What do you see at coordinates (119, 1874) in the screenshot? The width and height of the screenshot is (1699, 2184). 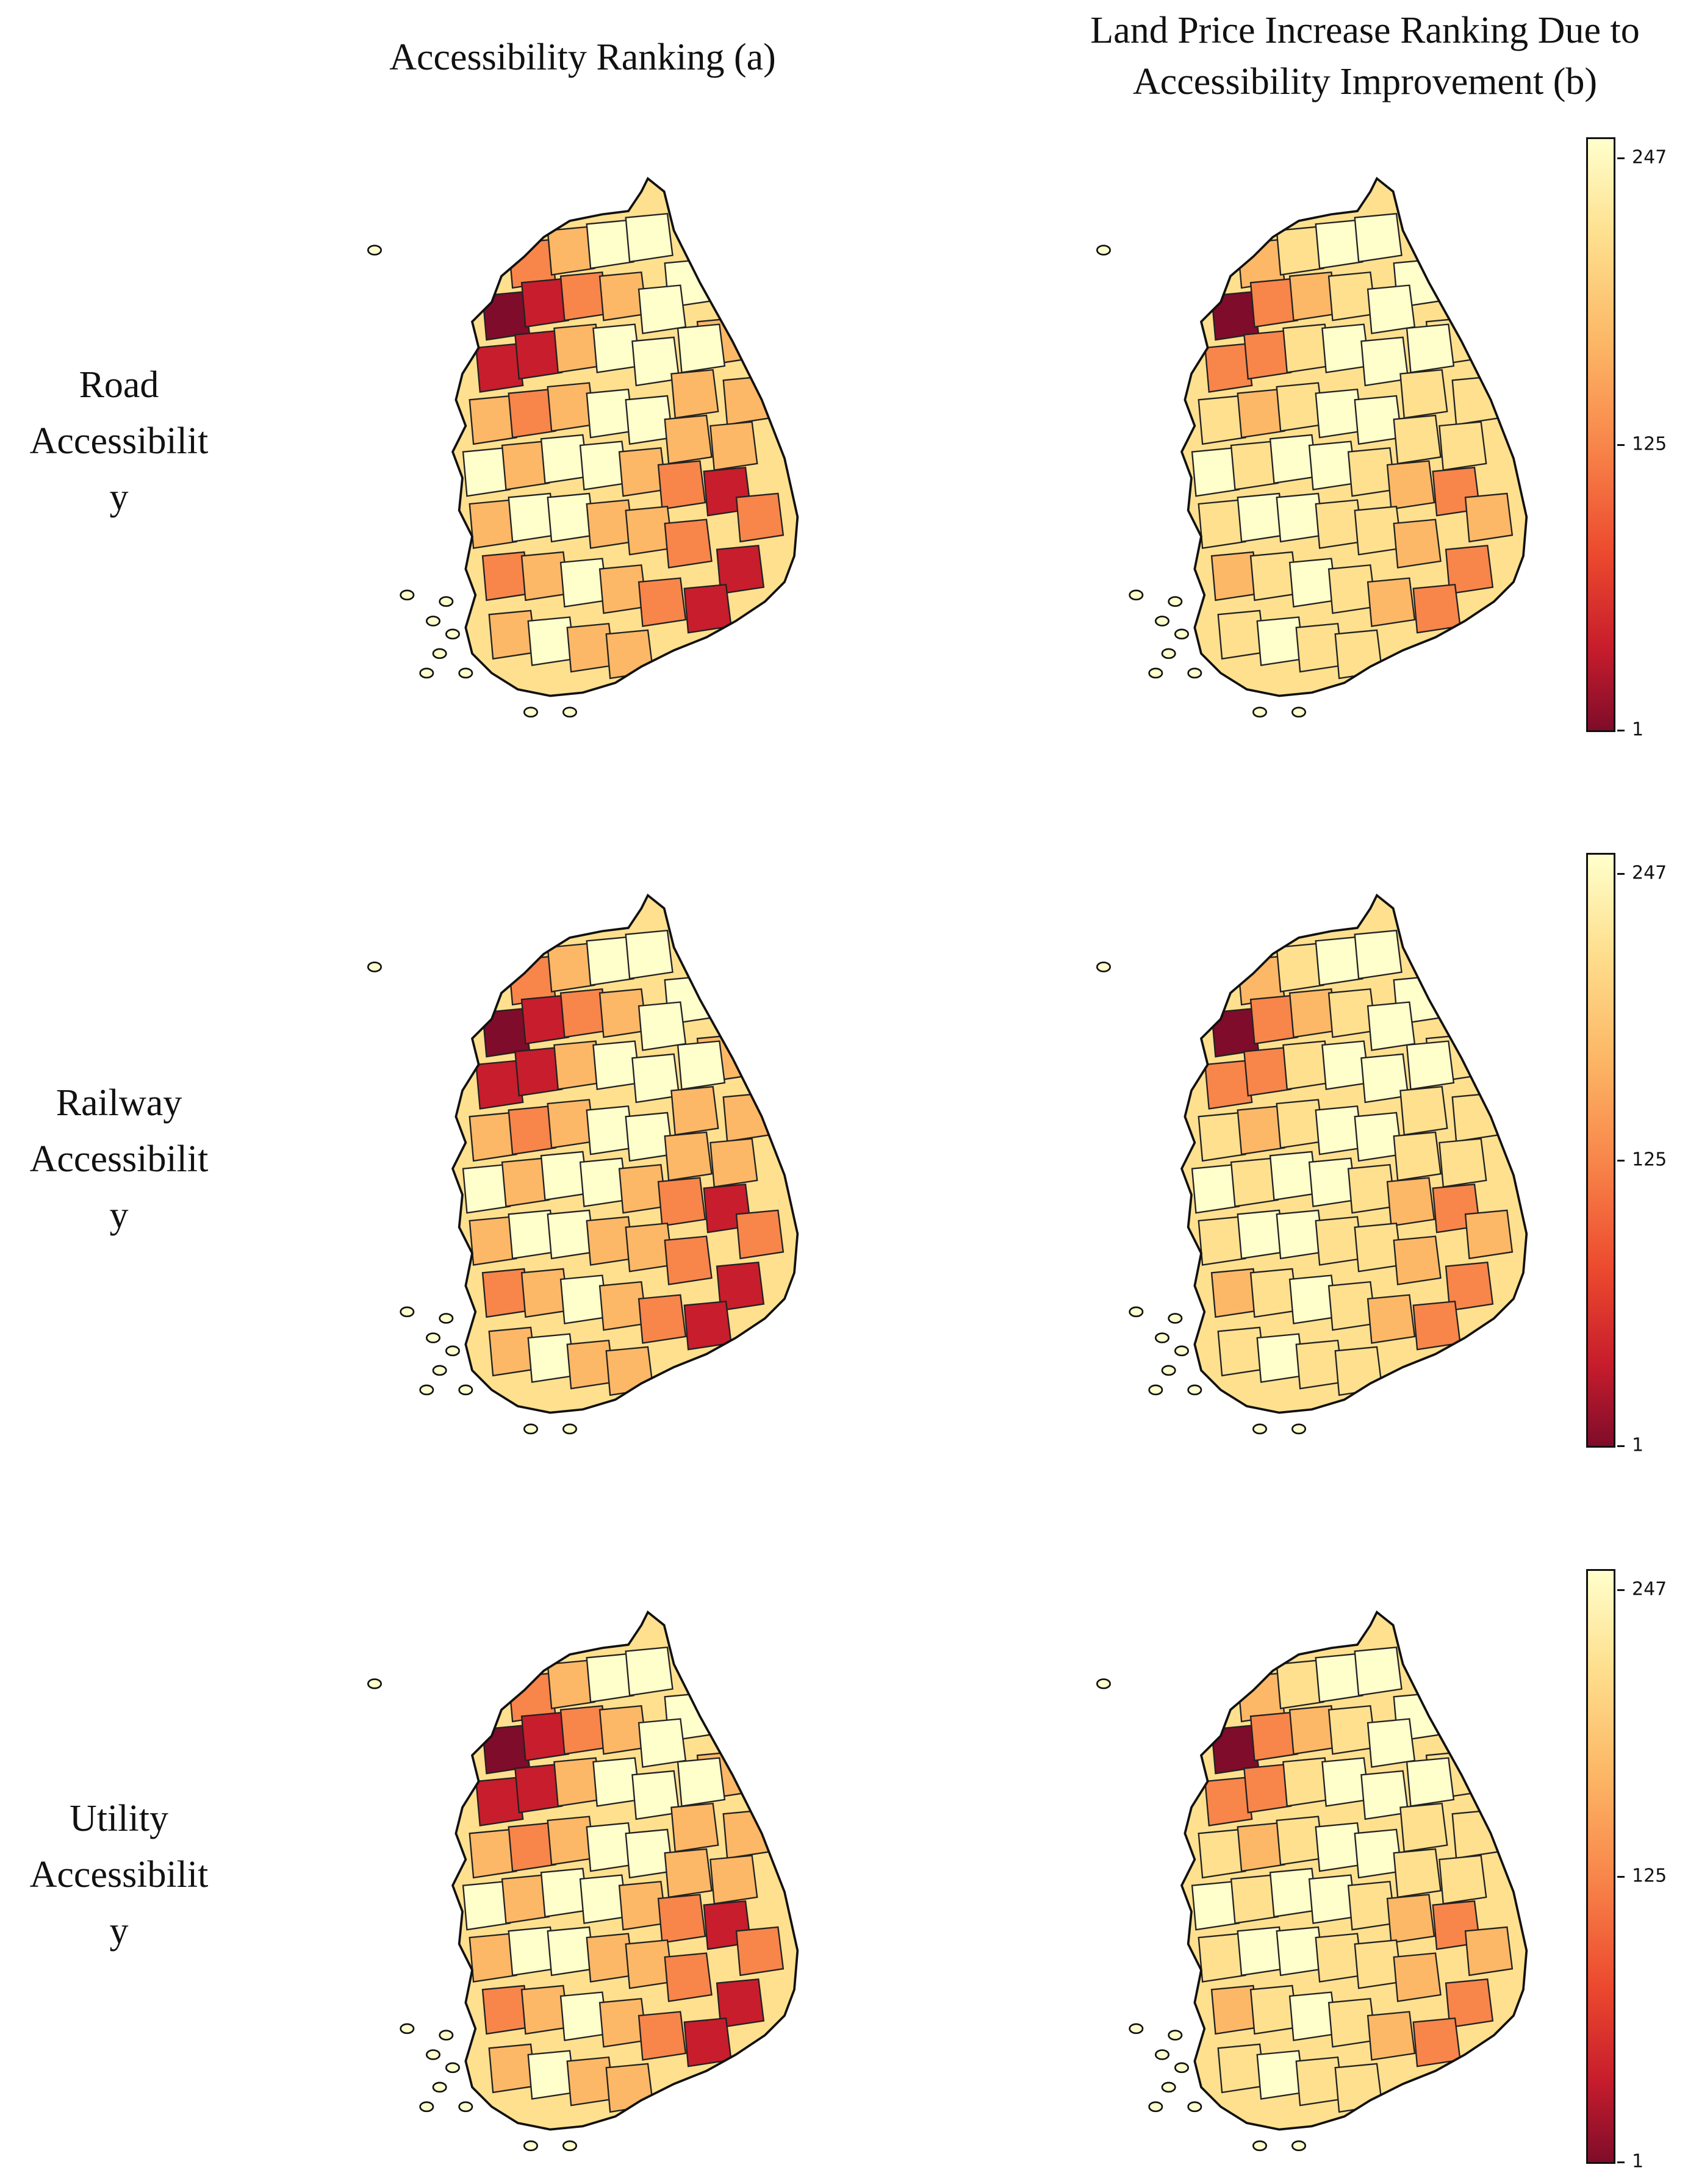 I see `row-label-utility-line2: Accessibilit` at bounding box center [119, 1874].